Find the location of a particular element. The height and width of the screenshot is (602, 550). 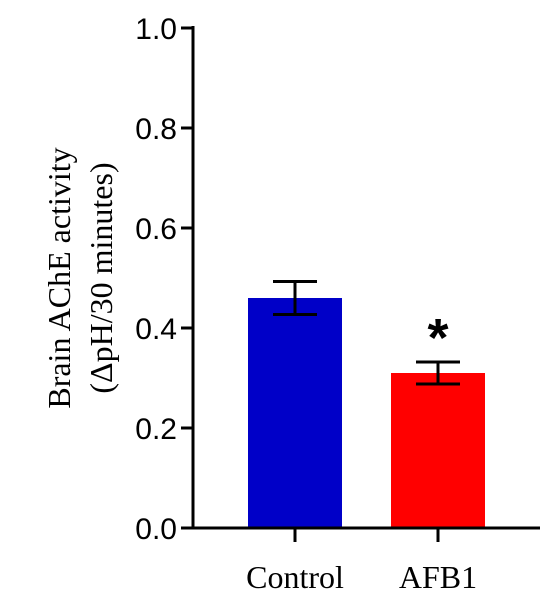

x-tick-label-afb1: AFB1 is located at coordinates (438, 577).